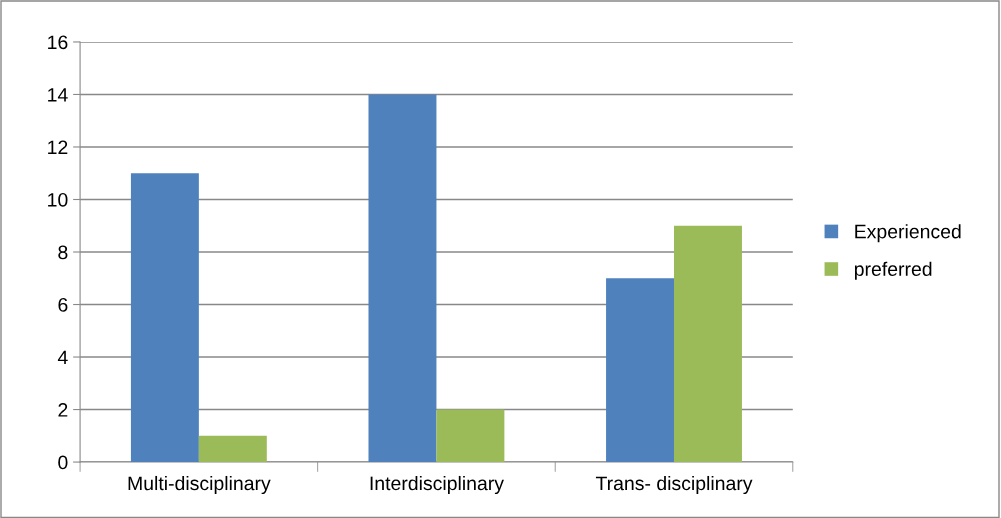  Describe the element at coordinates (63, 462) in the screenshot. I see `y-tick-label: 0` at that location.